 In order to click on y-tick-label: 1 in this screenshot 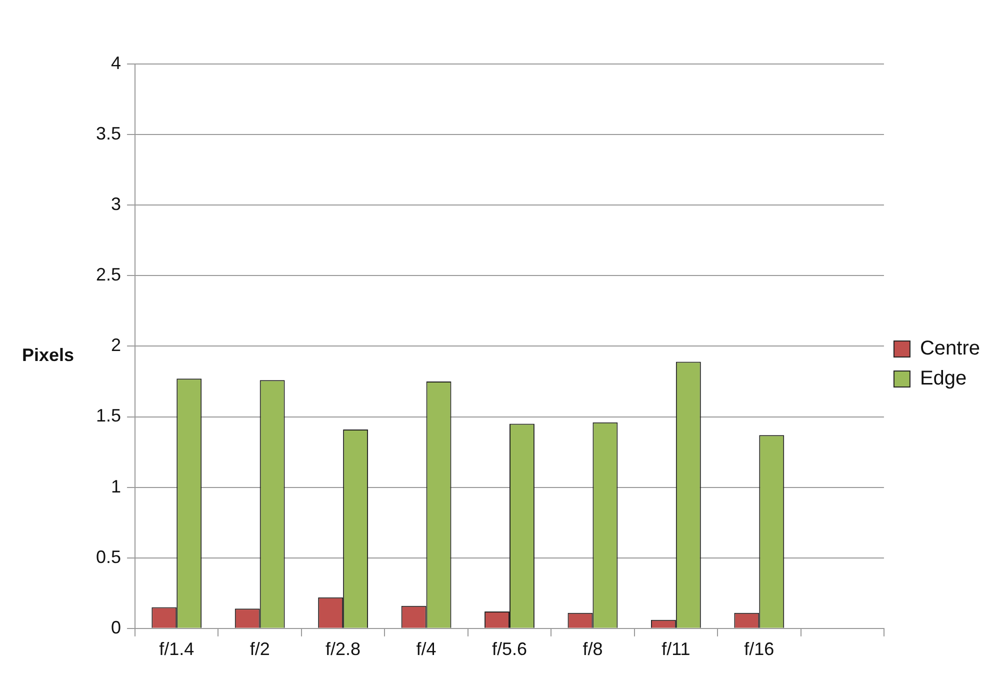, I will do `click(116, 486)`.